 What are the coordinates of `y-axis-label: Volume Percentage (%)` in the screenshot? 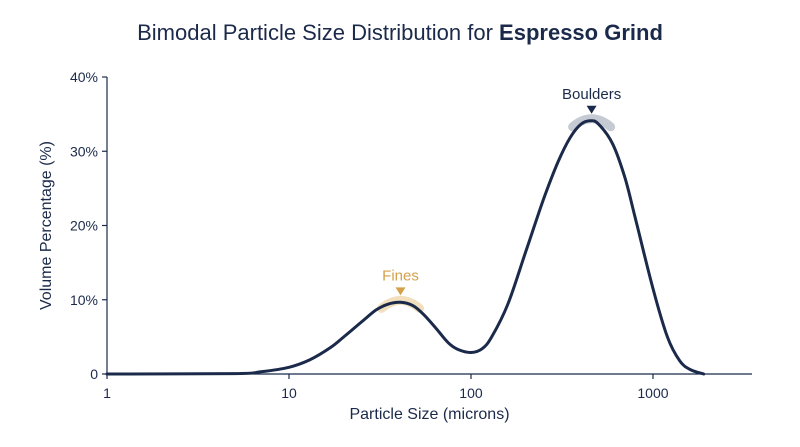 It's located at (46, 225).